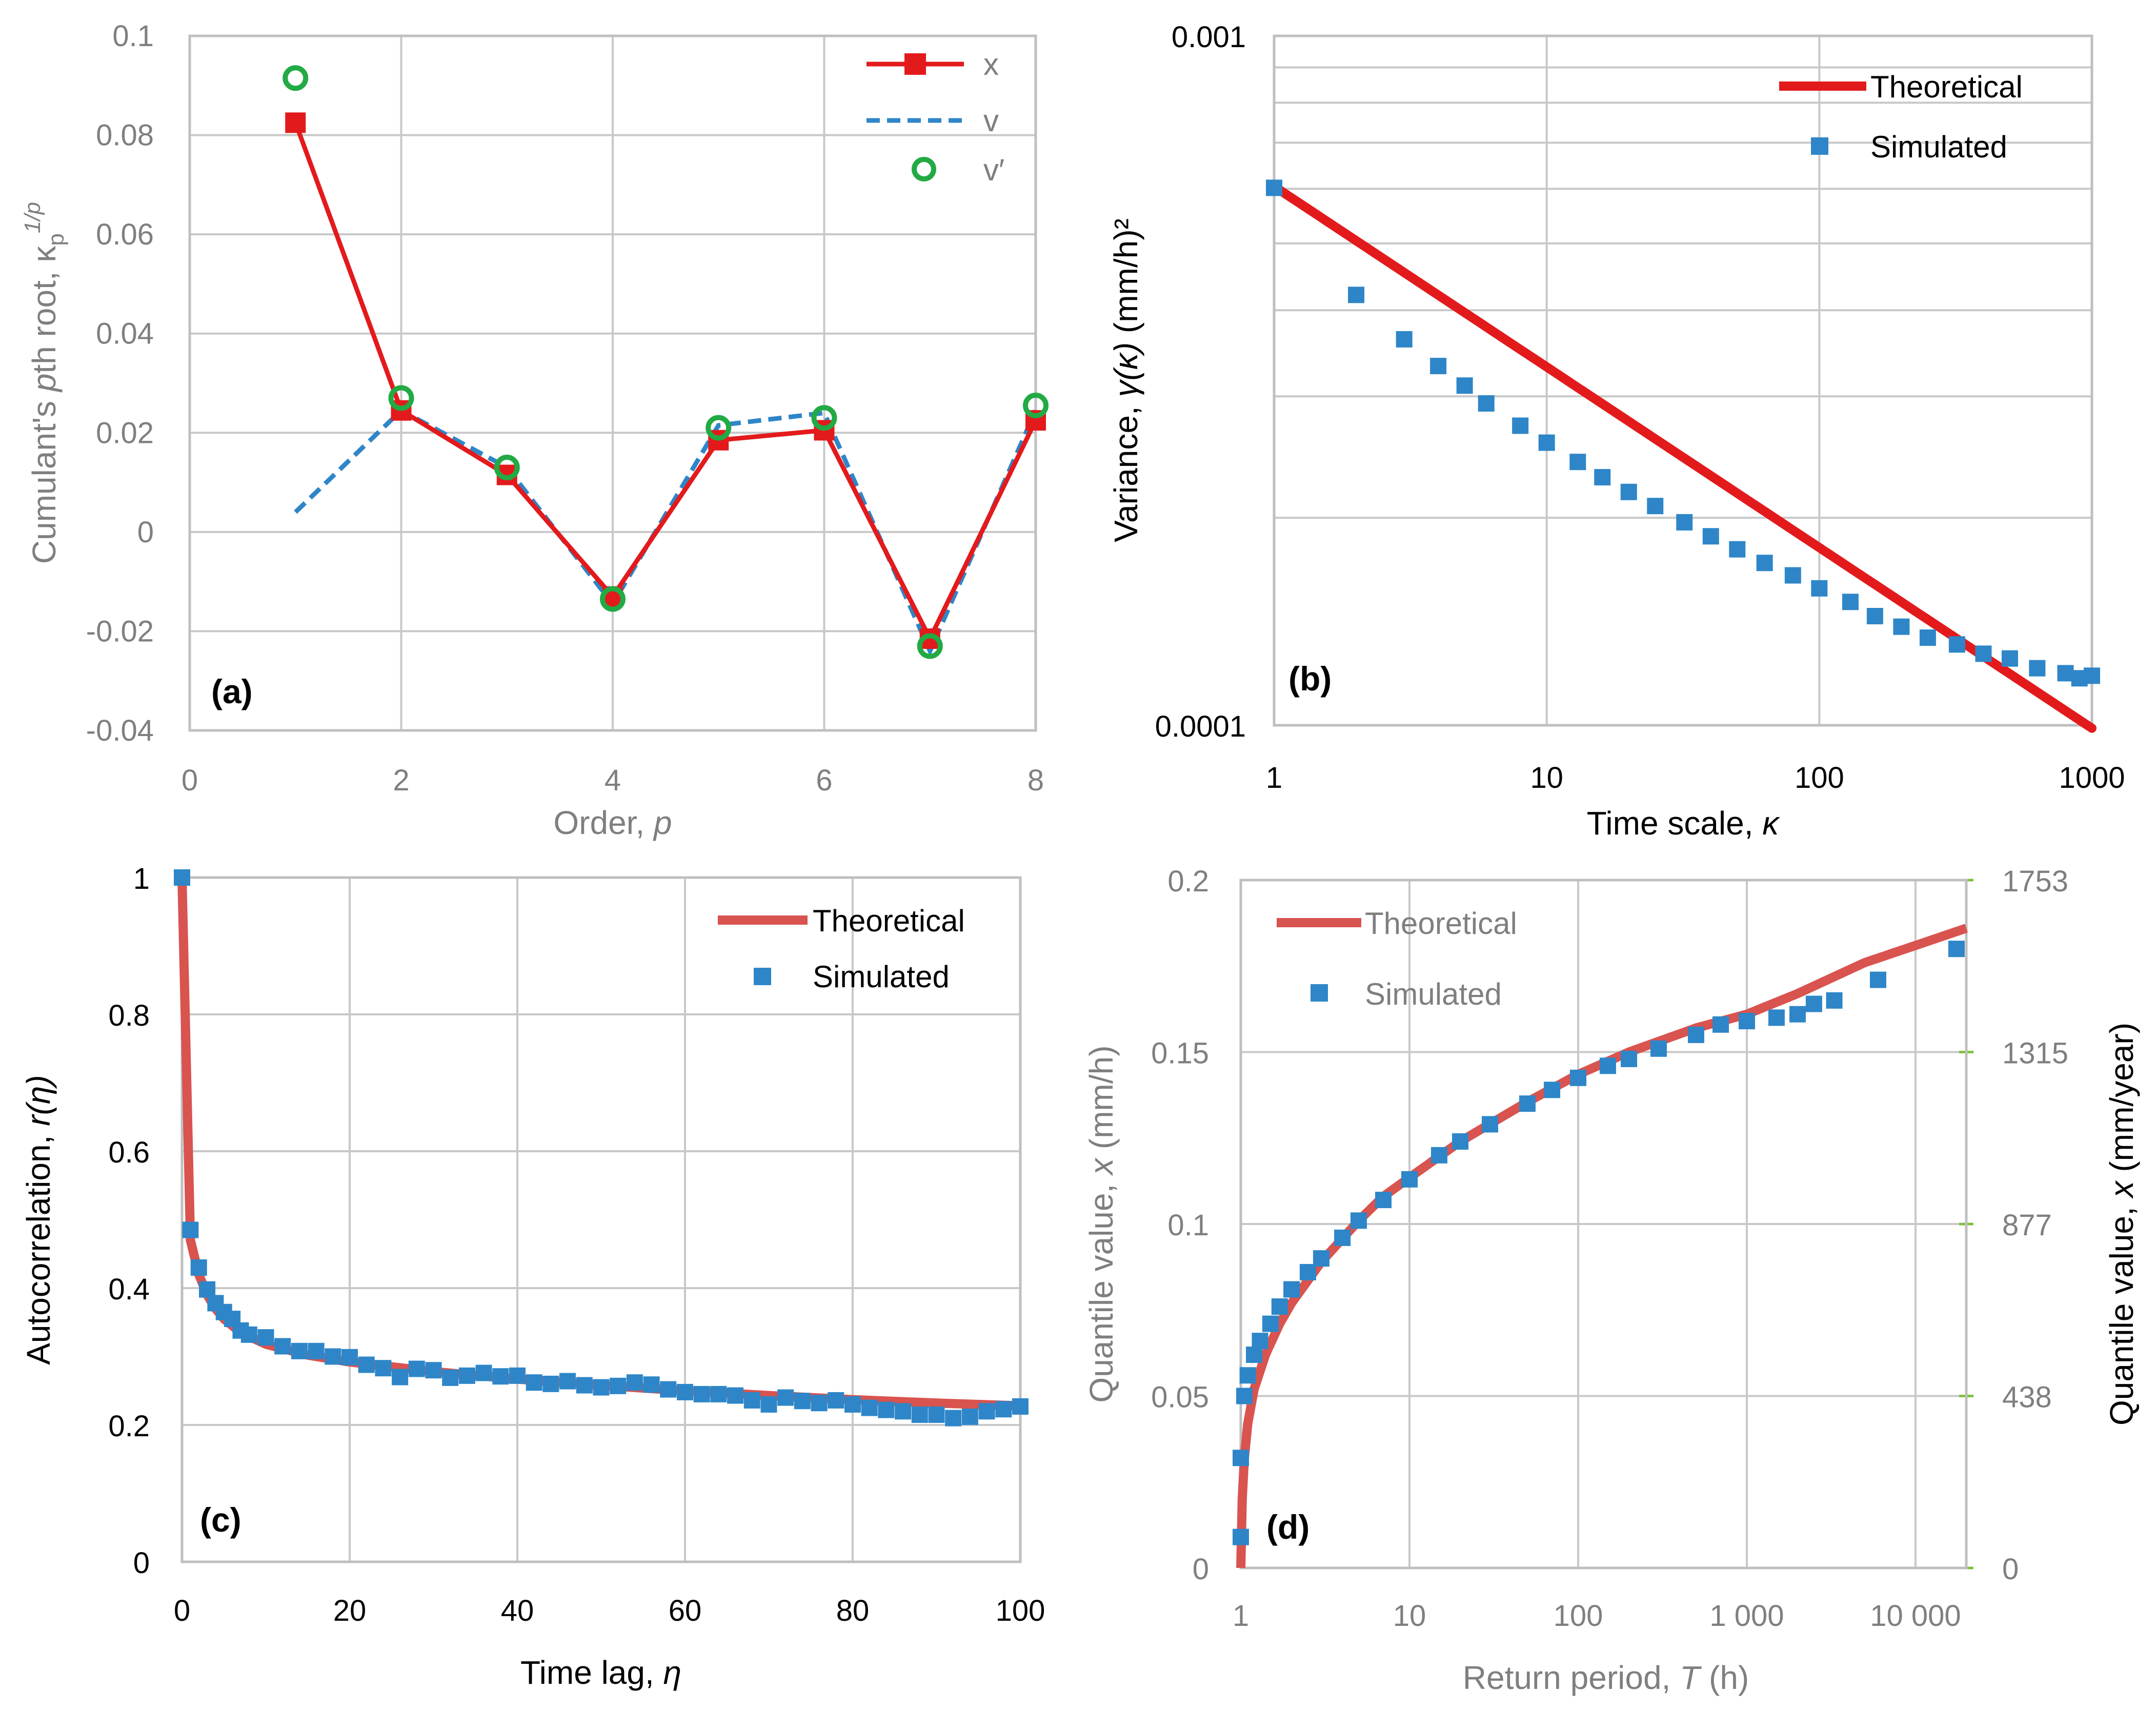  Describe the element at coordinates (915, 64) in the screenshot. I see `legend-x-marker` at that location.